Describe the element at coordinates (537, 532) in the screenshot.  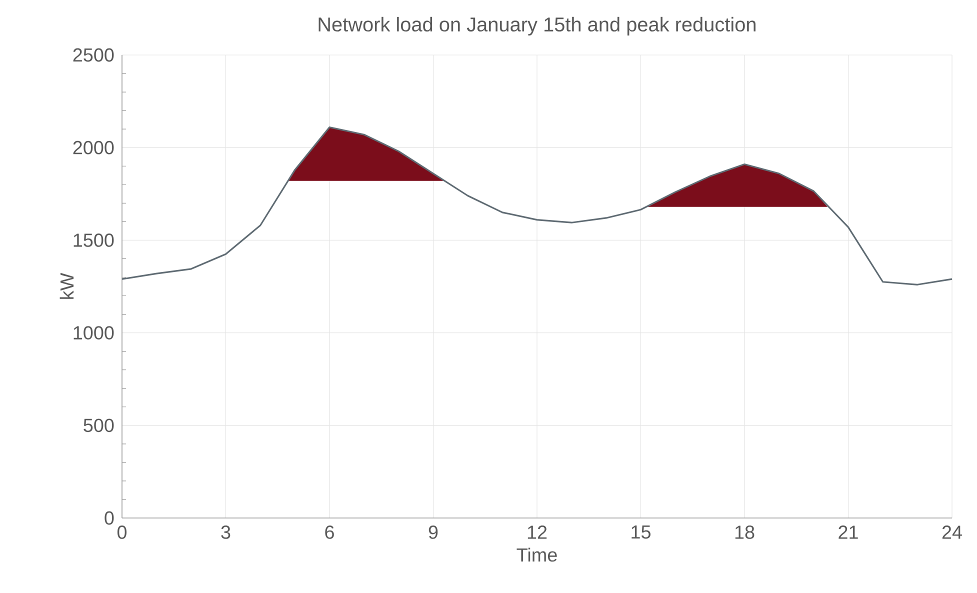
I see `x-tick-label: 12` at that location.